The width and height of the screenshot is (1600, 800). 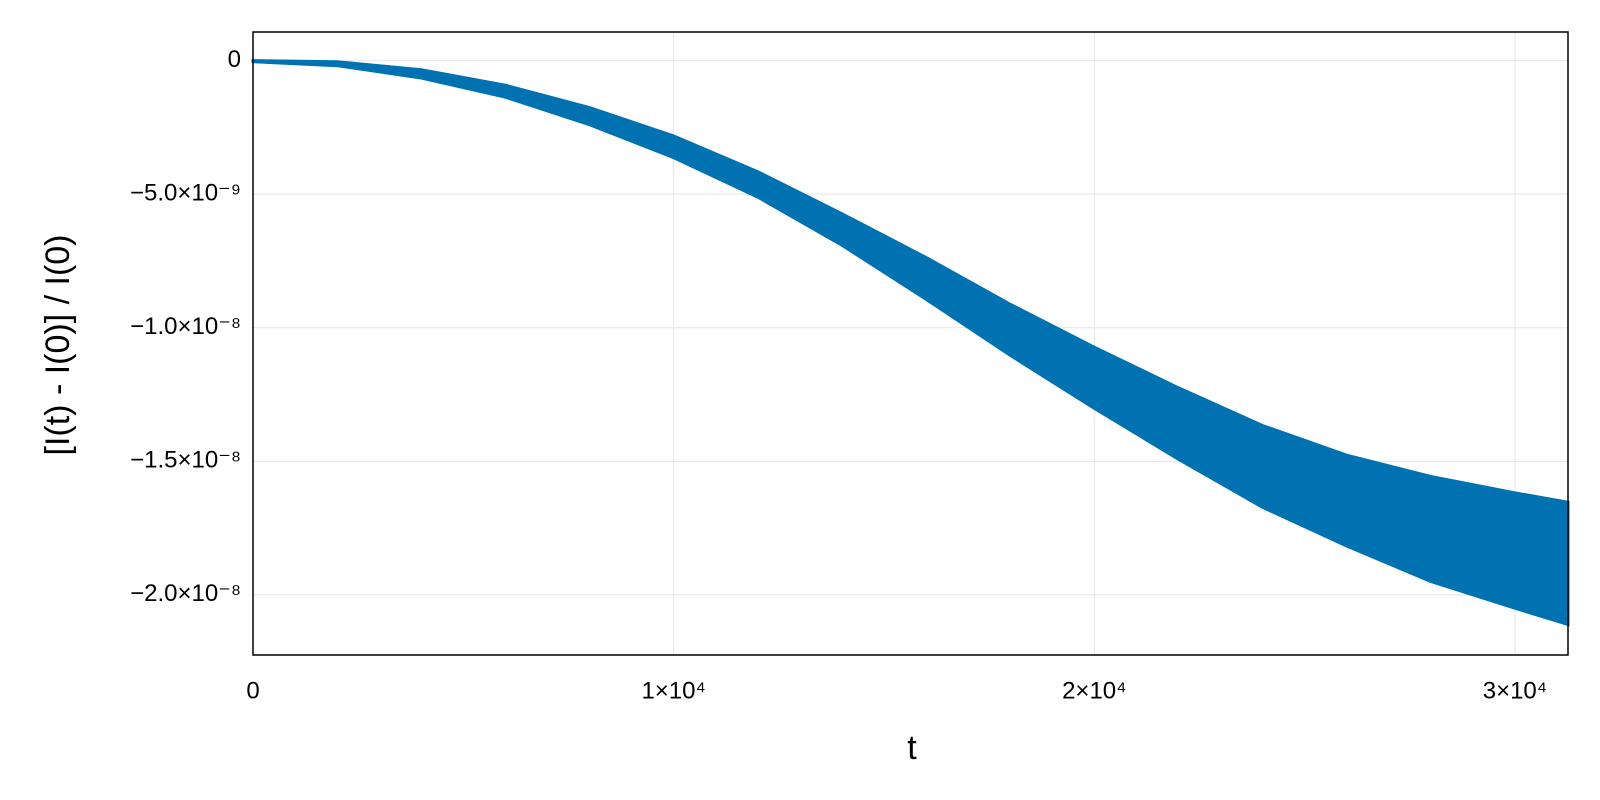 I want to click on x-tick-label: 2×10⁴, so click(x=1094, y=690).